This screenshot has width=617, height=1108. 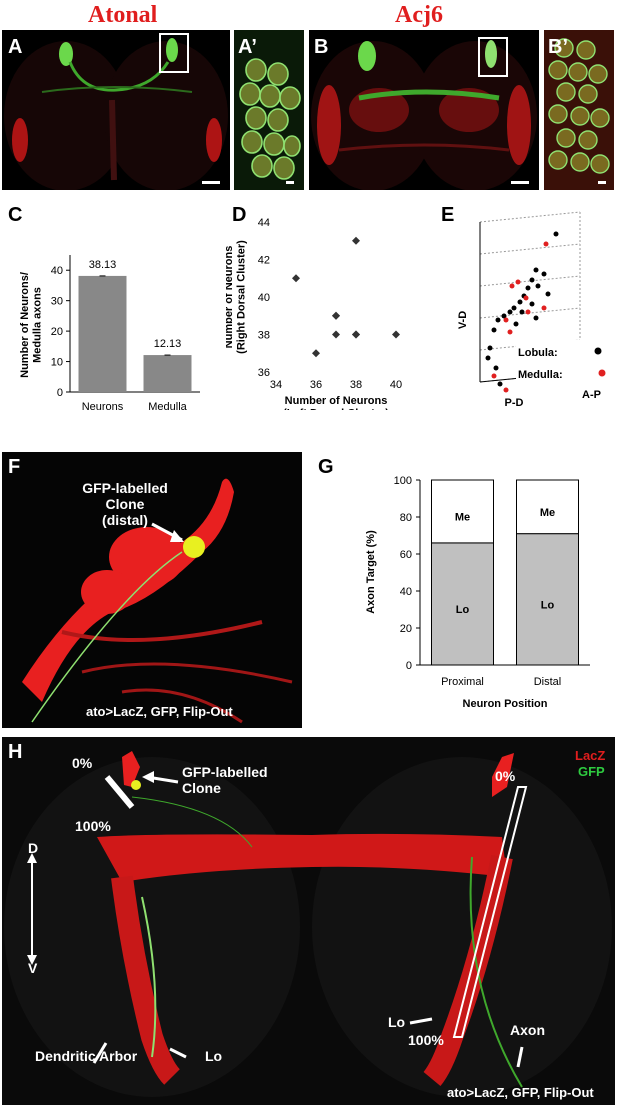 What do you see at coordinates (562, 362) in the screenshot?
I see `legend-background` at bounding box center [562, 362].